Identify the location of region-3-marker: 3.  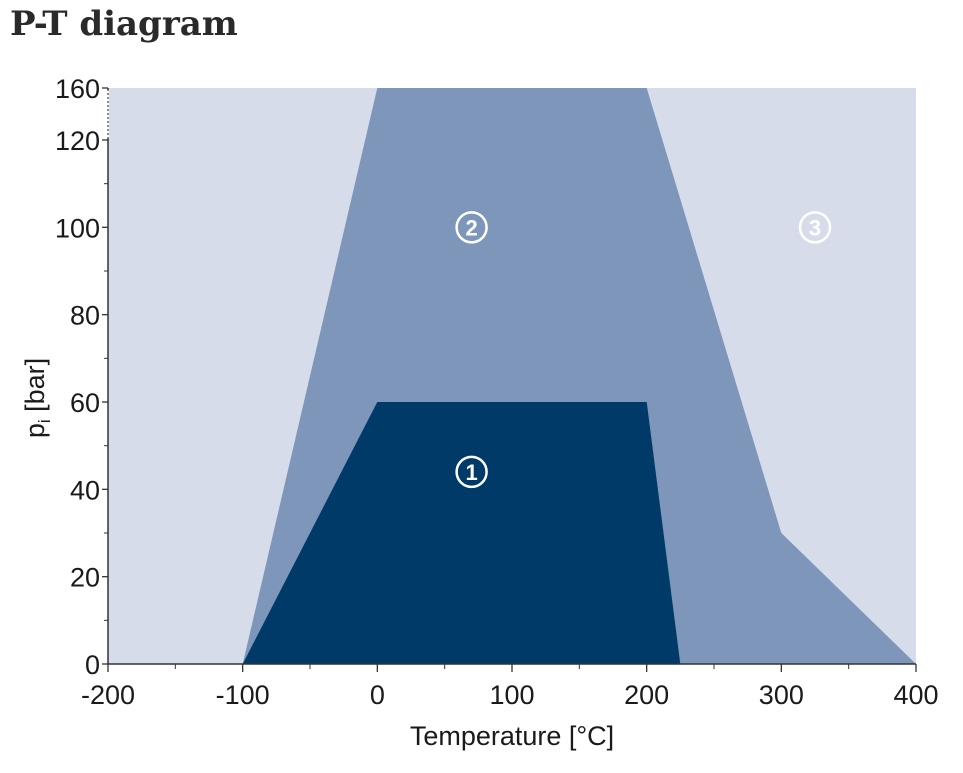
(815, 227).